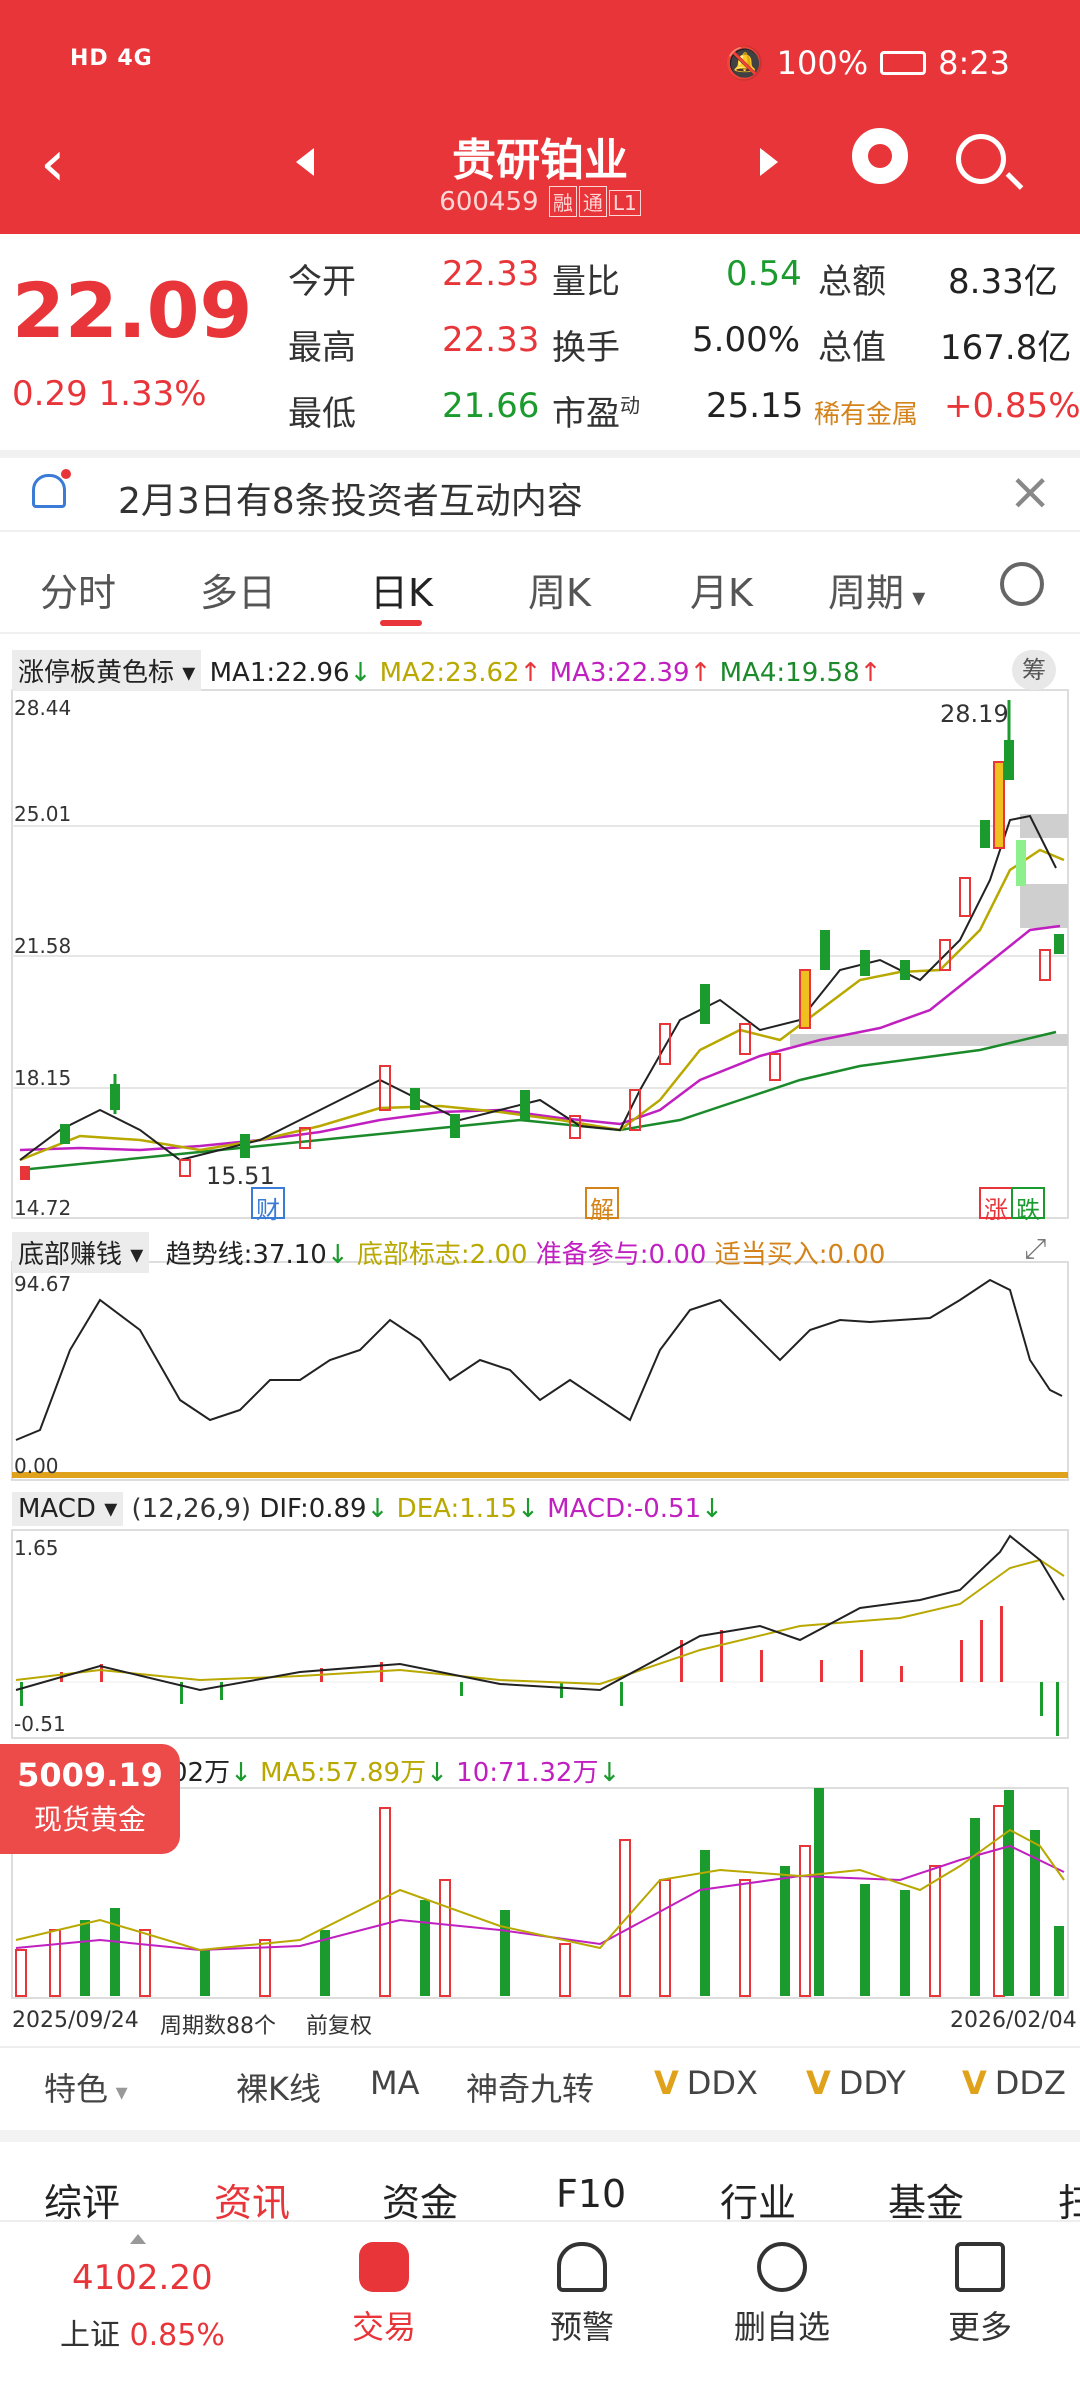  What do you see at coordinates (562, 201) in the screenshot?
I see `margin-tag: 融` at bounding box center [562, 201].